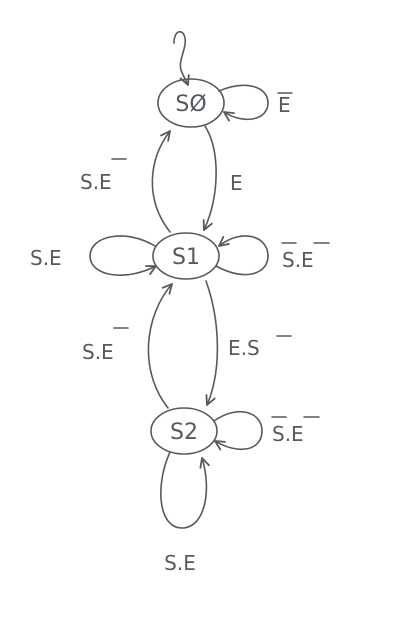 The width and height of the screenshot is (405, 623). What do you see at coordinates (96, 182) in the screenshot?
I see `transition-s1-to-s0-label: S.E` at bounding box center [96, 182].